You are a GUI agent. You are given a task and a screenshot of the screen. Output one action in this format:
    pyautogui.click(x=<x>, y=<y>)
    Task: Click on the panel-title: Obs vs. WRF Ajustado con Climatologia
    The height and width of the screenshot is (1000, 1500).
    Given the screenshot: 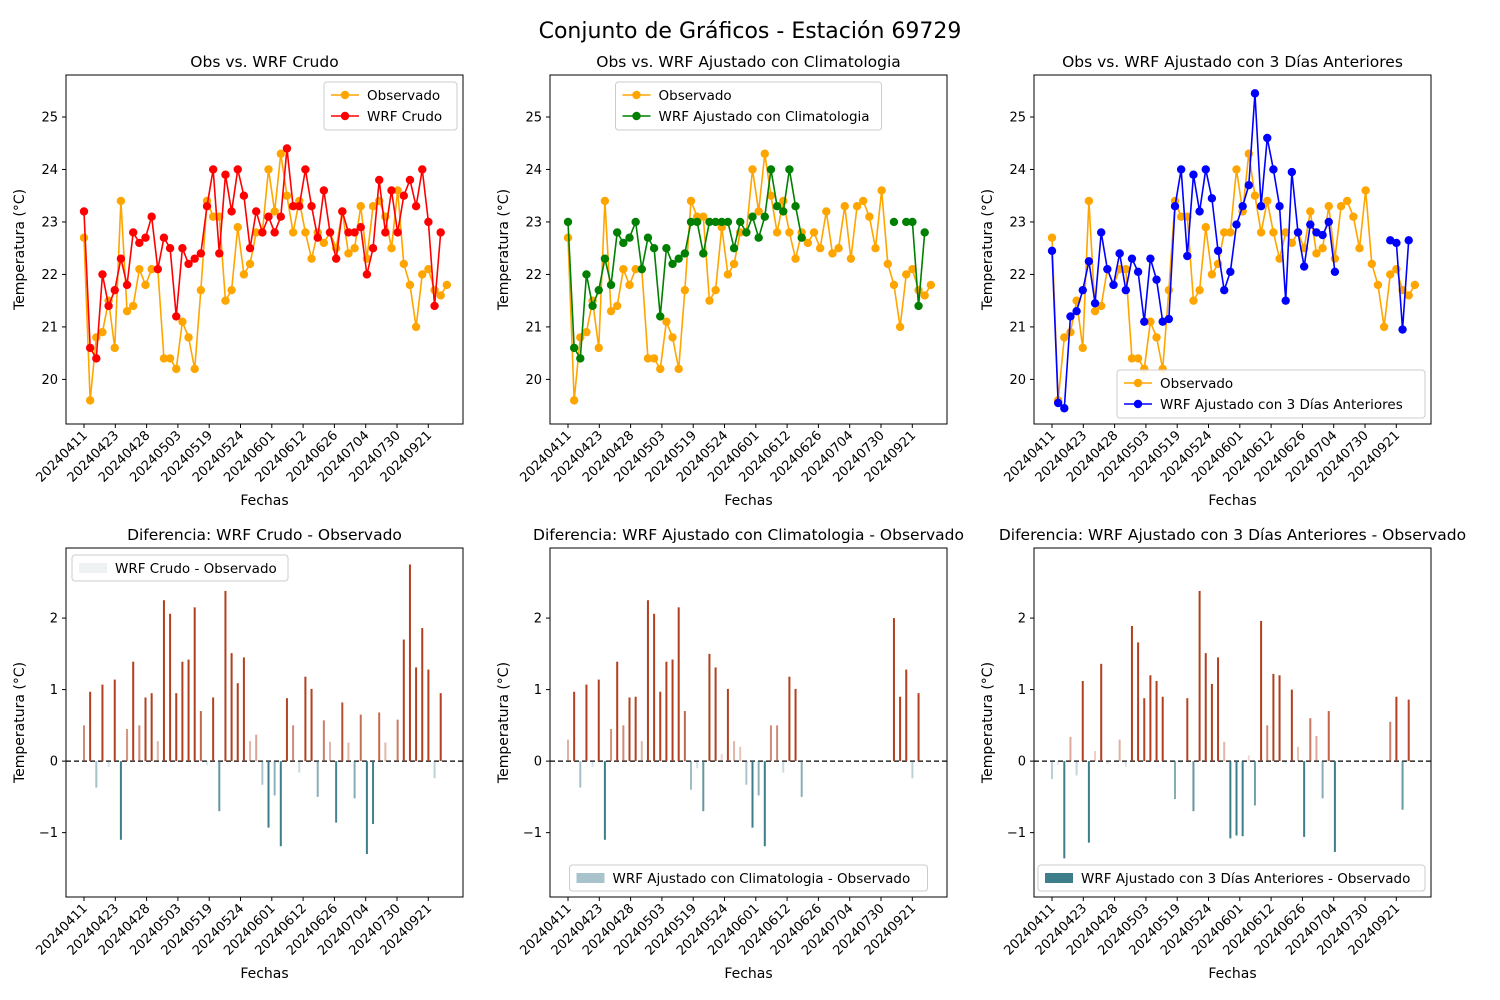 What is the action you would take?
    pyautogui.click(x=748, y=62)
    